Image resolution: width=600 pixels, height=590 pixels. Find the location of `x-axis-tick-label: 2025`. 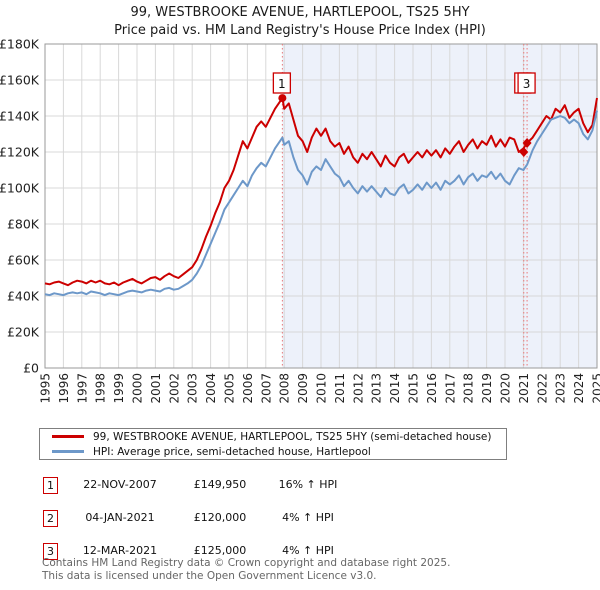

x-axis-tick-label: 2025 is located at coordinates (595, 388).